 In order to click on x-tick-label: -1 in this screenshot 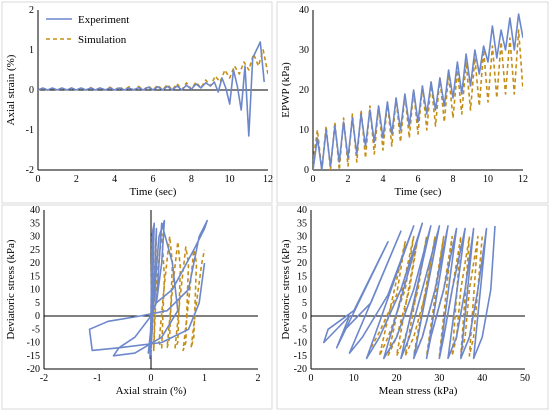, I will do `click(97, 378)`.